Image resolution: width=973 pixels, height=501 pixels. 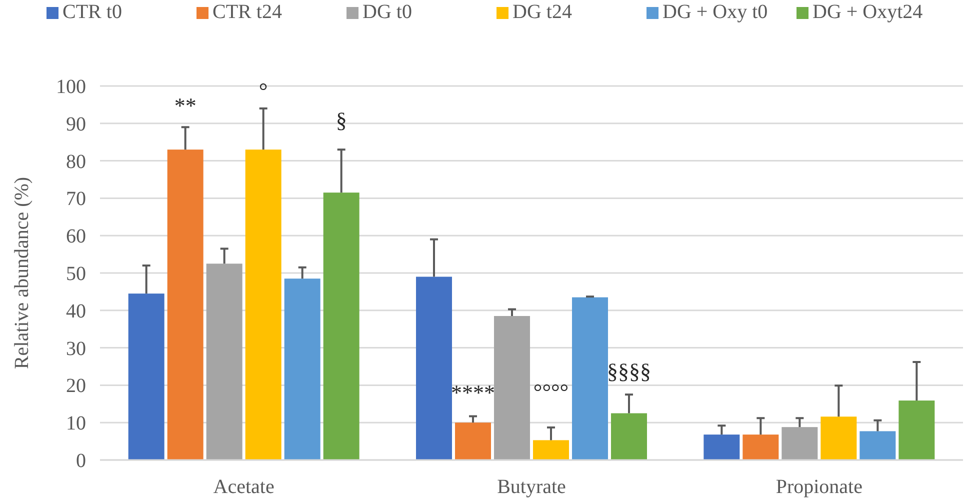 I want to click on y-tick-label: 40, so click(x=76, y=311).